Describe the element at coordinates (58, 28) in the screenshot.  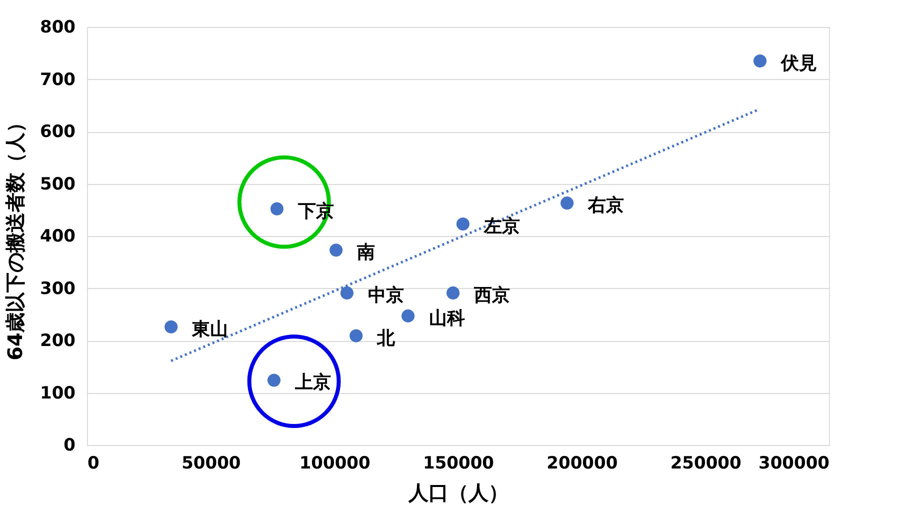
I see `y-tick-label: 800` at that location.